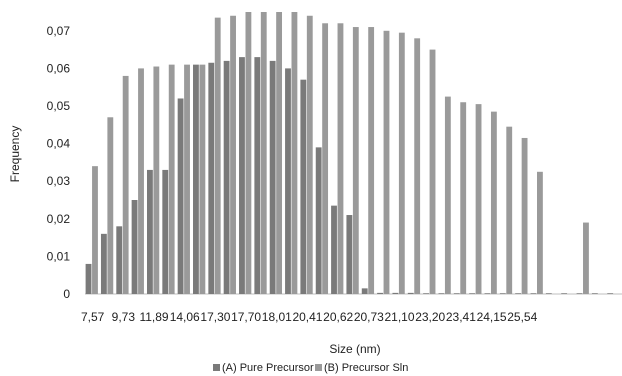  What do you see at coordinates (59, 106) in the screenshot?
I see `y-tick-label: 0,05` at bounding box center [59, 106].